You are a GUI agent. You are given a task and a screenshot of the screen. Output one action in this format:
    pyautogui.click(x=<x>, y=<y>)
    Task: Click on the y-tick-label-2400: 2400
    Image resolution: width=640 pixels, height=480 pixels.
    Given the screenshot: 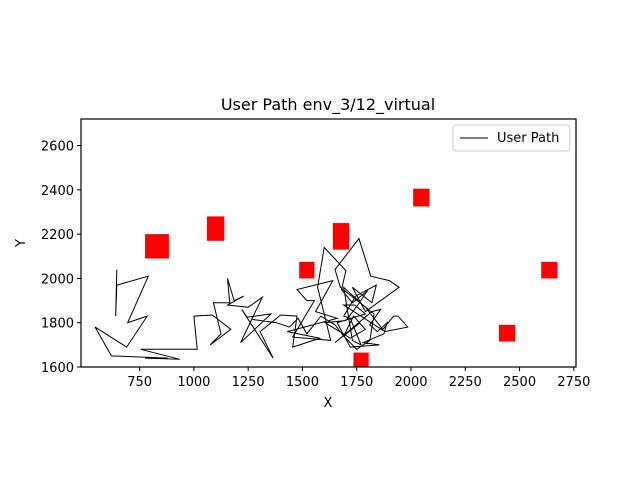 What is the action you would take?
    pyautogui.click(x=57, y=191)
    